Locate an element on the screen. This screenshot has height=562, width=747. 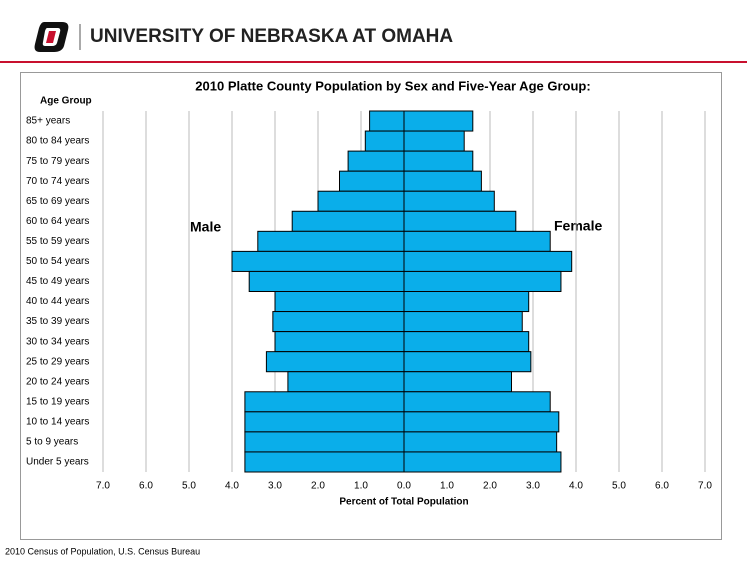
y-tick-label: 35 to 39 years is located at coordinates (57, 321).